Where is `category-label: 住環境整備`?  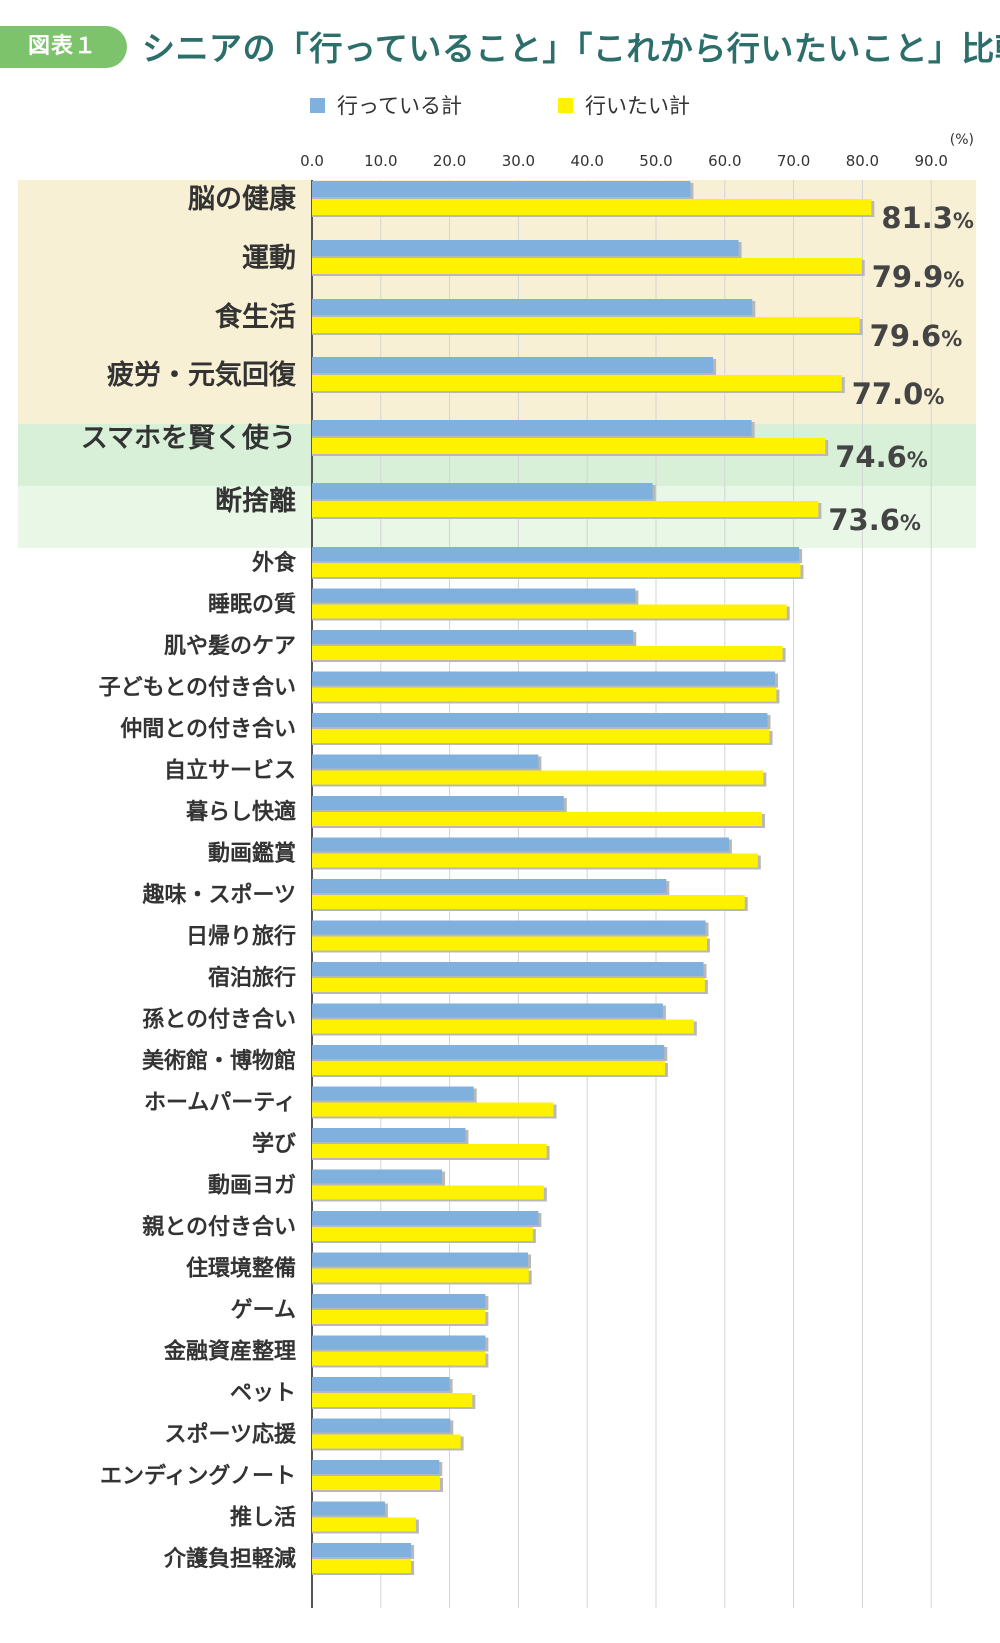 category-label: 住環境整備 is located at coordinates (241, 1269).